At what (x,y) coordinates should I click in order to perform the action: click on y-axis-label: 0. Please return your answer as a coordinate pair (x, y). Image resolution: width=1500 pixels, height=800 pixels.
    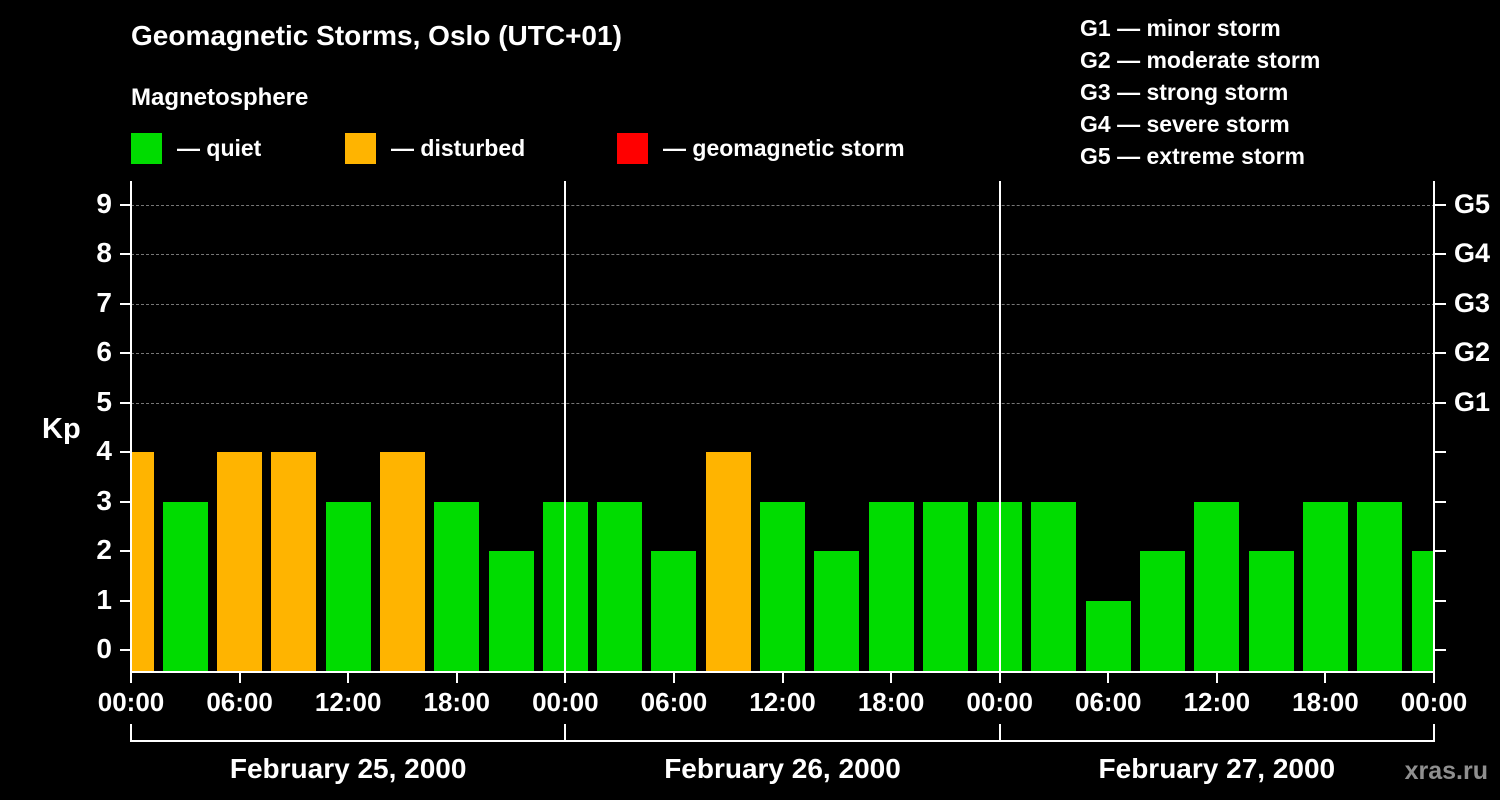
    Looking at the image, I should click on (104, 648).